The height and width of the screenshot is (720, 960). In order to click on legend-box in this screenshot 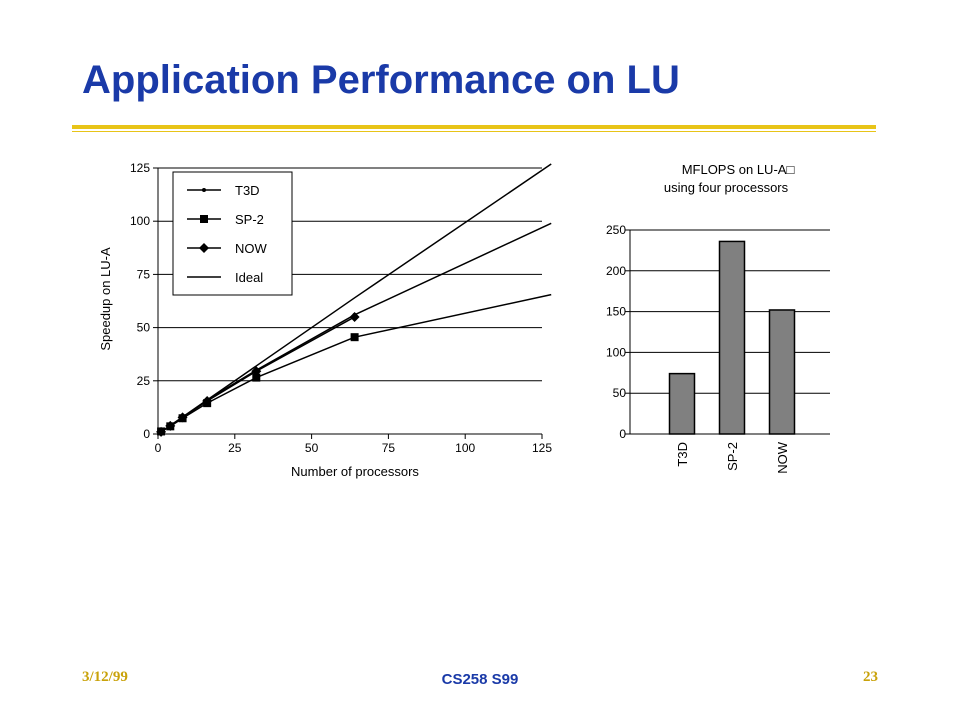, I will do `click(232, 233)`.